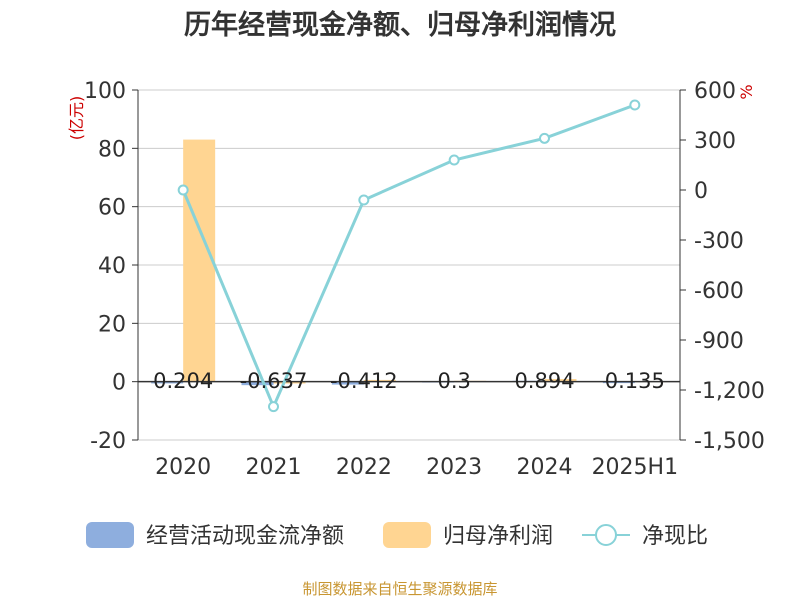 This screenshot has width=800, height=600. I want to click on legend-label-cash-flow: 经营活动现金流净额, so click(245, 536).